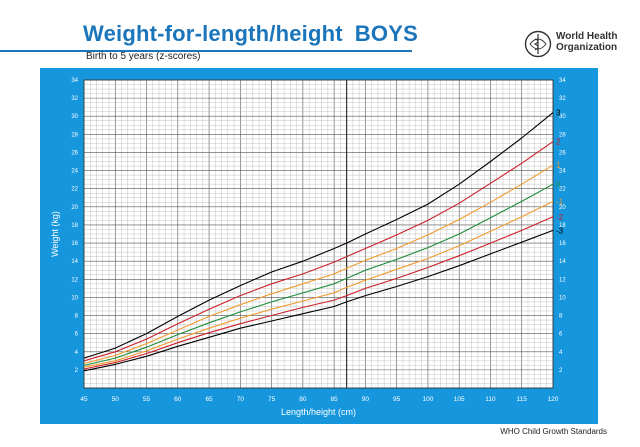 The width and height of the screenshot is (640, 447). What do you see at coordinates (74, 153) in the screenshot?
I see `y-tick-label-left: 26` at bounding box center [74, 153].